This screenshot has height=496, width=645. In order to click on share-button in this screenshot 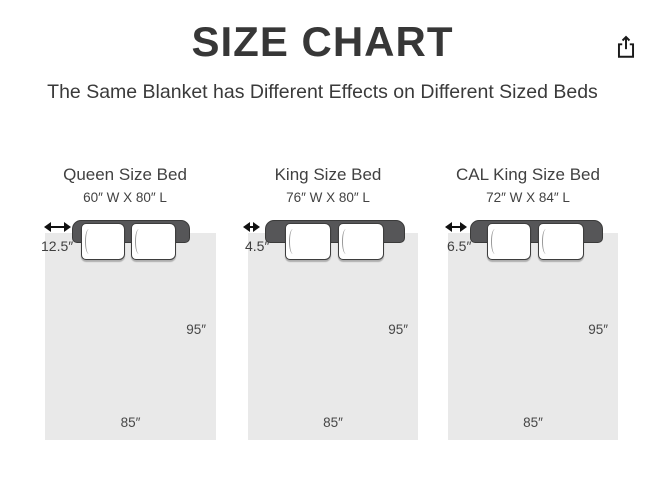, I will do `click(627, 47)`.